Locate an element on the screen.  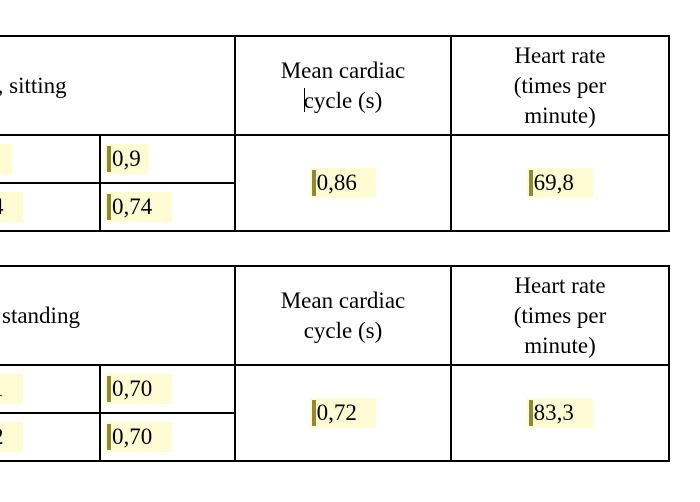
field-value: 0,72 is located at coordinates (336, 412).